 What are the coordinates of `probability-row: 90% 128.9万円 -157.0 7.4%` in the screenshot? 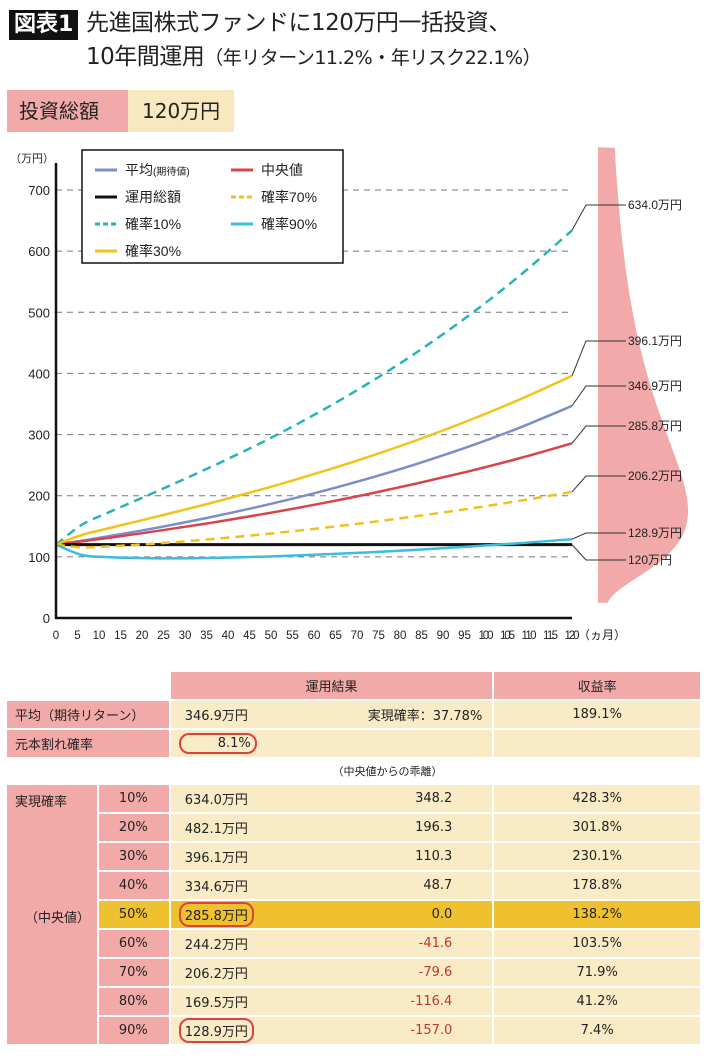 It's located at (353, 1030).